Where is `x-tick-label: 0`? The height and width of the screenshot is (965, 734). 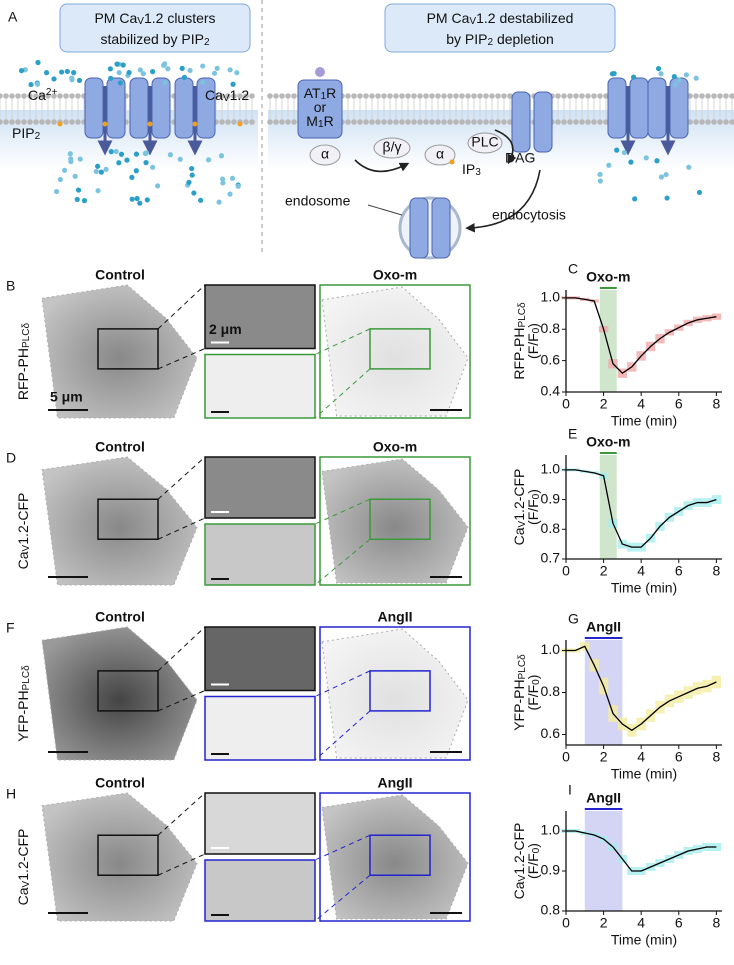
x-tick-label: 0 is located at coordinates (566, 757).